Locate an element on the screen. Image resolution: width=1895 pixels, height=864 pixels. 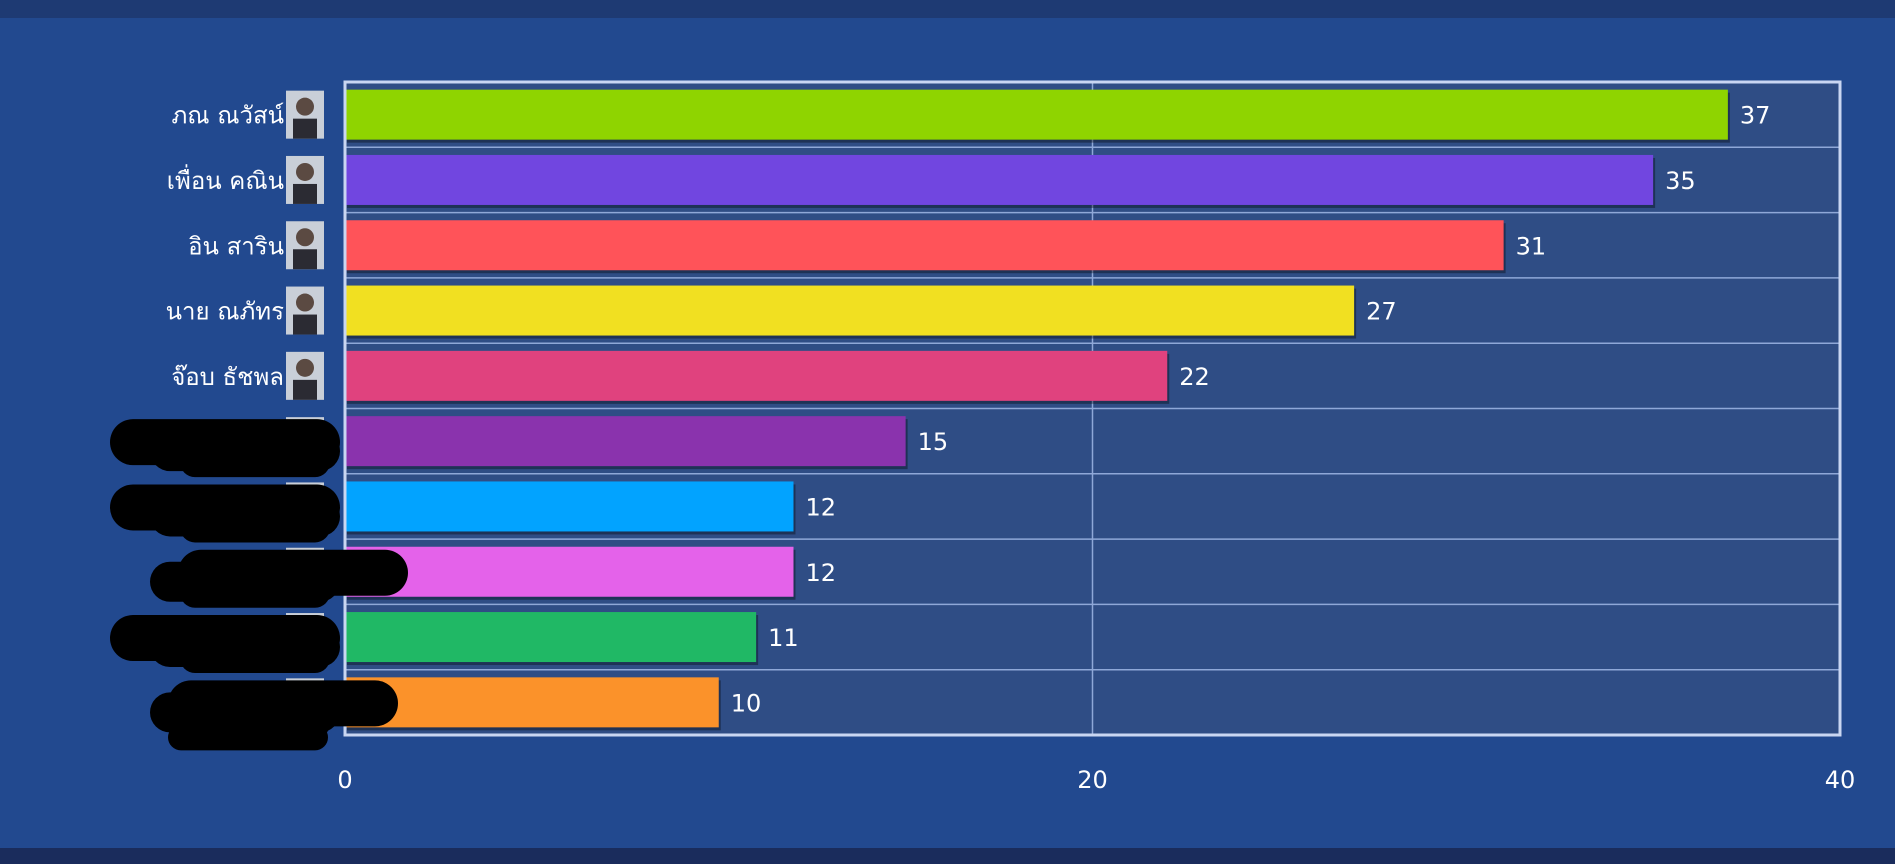
category-label: อิน สาริน is located at coordinates (236, 246).